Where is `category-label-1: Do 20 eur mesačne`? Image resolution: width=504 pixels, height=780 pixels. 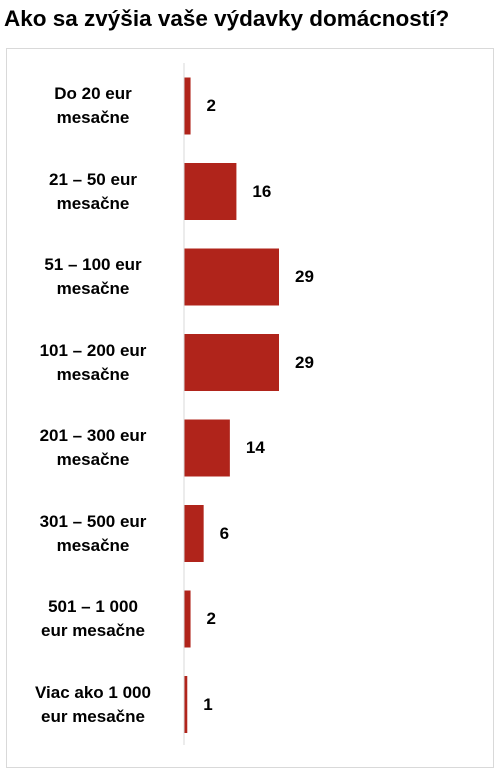 category-label-1: Do 20 eur mesačne is located at coordinates (93, 106).